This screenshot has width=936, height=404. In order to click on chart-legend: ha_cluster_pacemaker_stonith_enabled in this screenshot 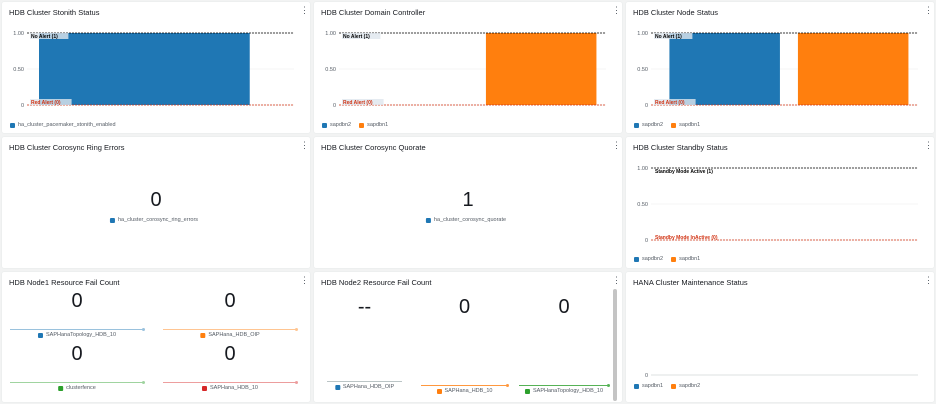, I will do `click(63, 125)`.